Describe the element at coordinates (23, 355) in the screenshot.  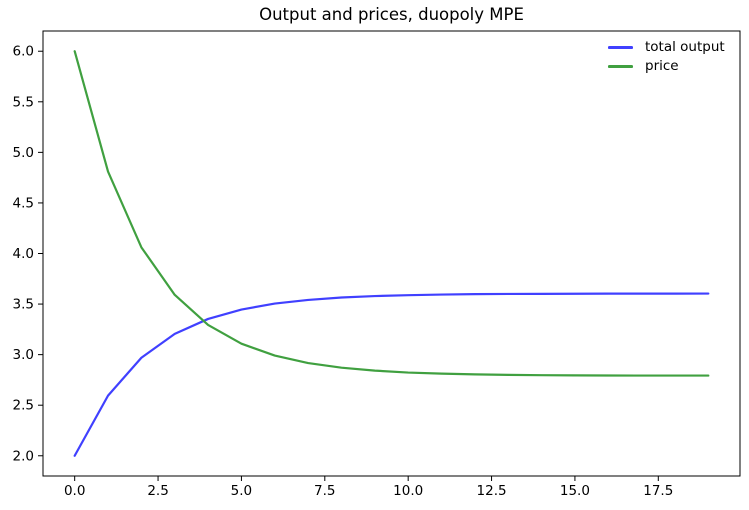
I see `y-tick-label: 3.0` at that location.